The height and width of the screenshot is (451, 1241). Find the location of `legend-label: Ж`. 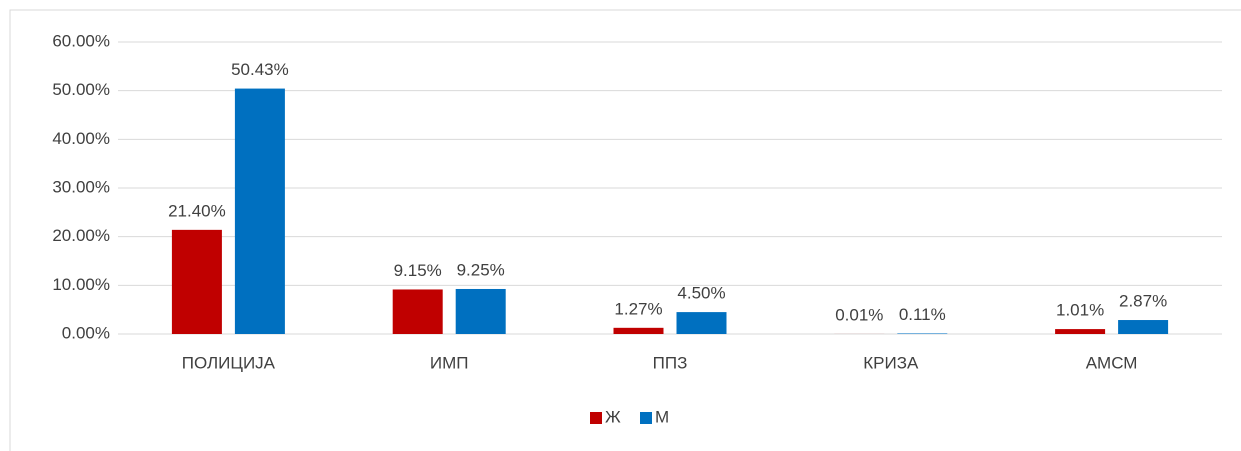

legend-label: Ж is located at coordinates (613, 416).